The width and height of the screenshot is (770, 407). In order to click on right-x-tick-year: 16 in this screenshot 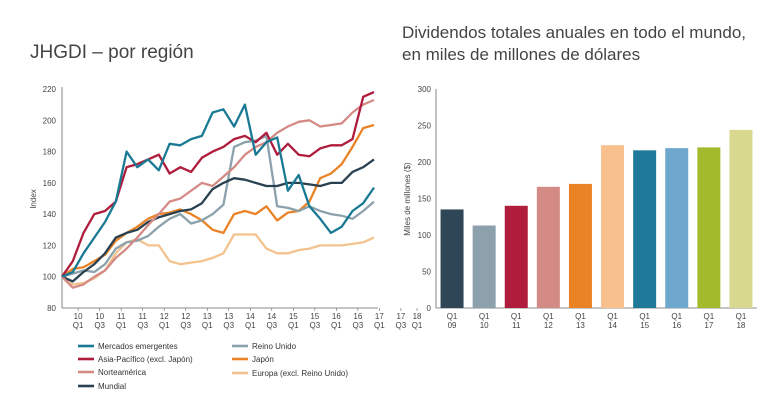, I will do `click(676, 325)`.